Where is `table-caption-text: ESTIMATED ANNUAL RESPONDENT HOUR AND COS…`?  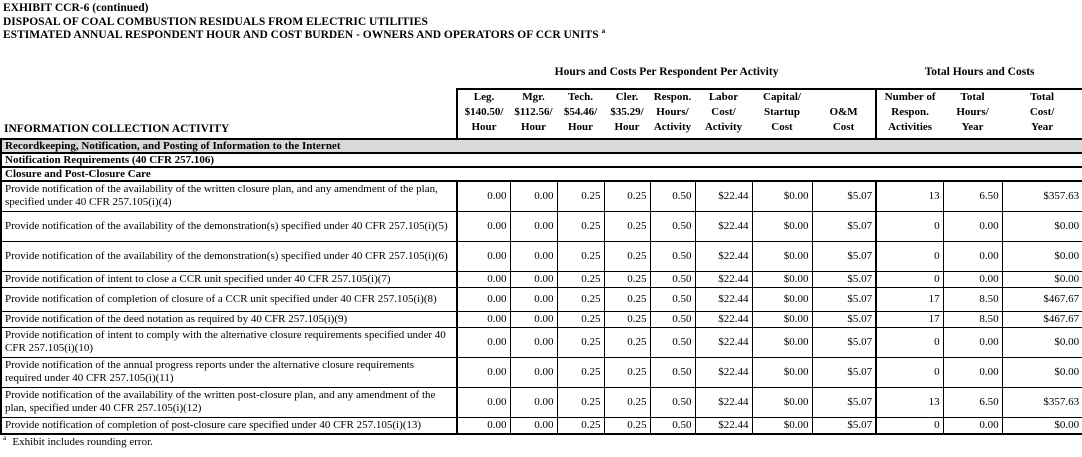 table-caption-text: ESTIMATED ANNUAL RESPONDENT HOUR AND COS… is located at coordinates (301, 35).